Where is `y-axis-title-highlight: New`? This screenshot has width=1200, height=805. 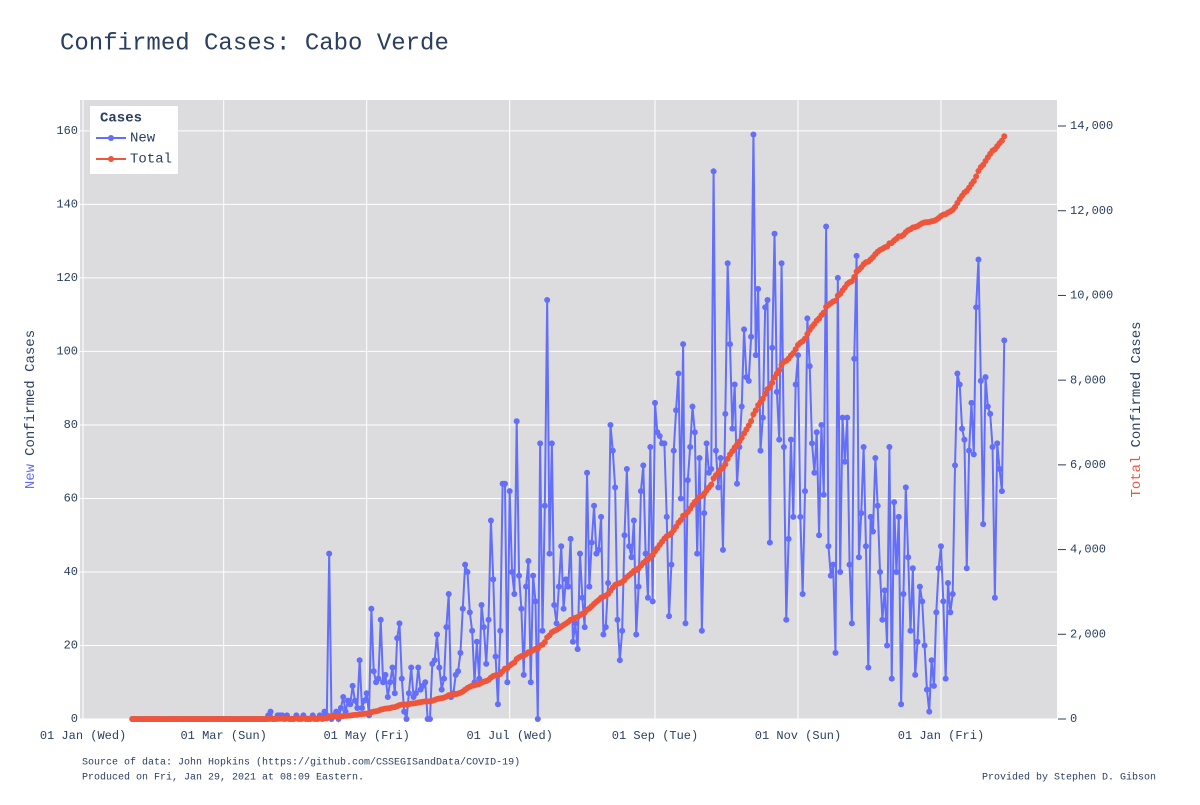 y-axis-title-highlight: New is located at coordinates (31, 476).